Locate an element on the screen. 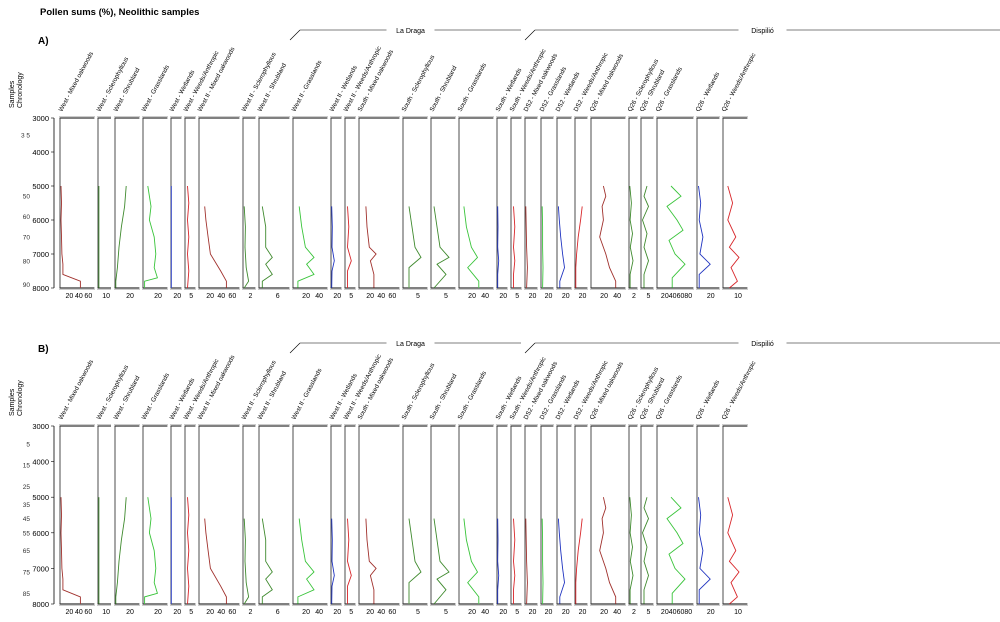 Image resolution: width=1000 pixels, height=622 pixels. sample-tick-label: 15 is located at coordinates (27, 466).